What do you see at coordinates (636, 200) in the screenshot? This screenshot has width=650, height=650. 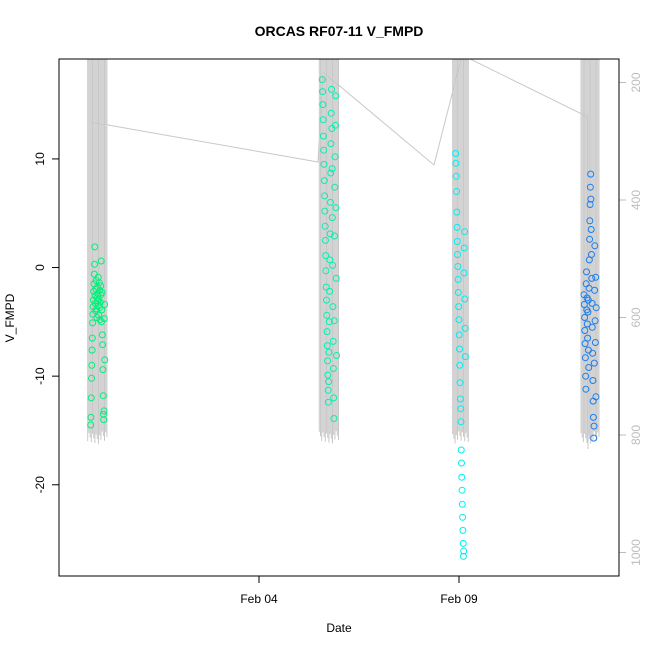 I see `y-right-tick-label: 400` at bounding box center [636, 200].